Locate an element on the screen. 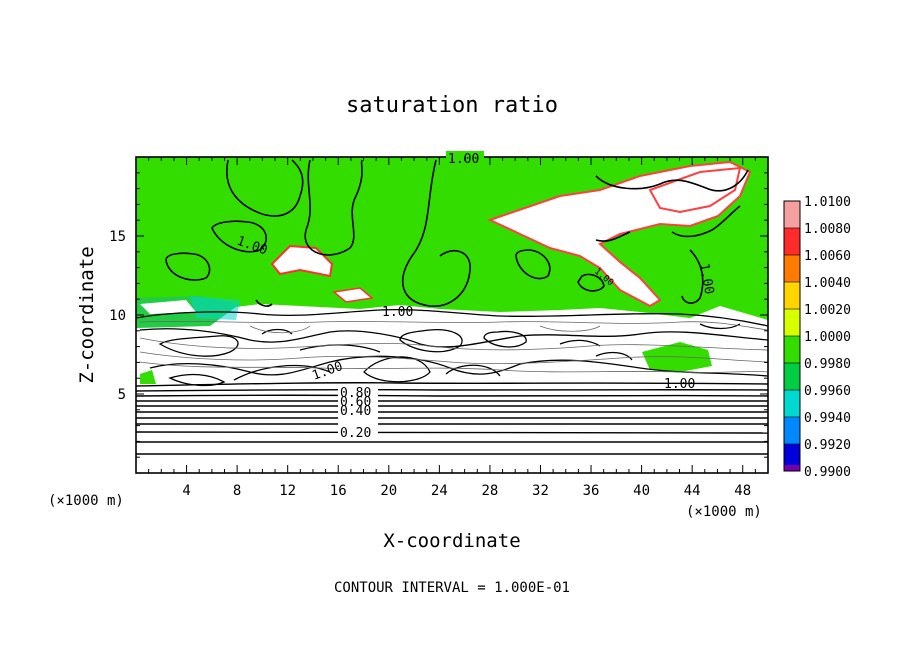 The image size is (904, 654). x-tick-label: 12 is located at coordinates (287, 491).